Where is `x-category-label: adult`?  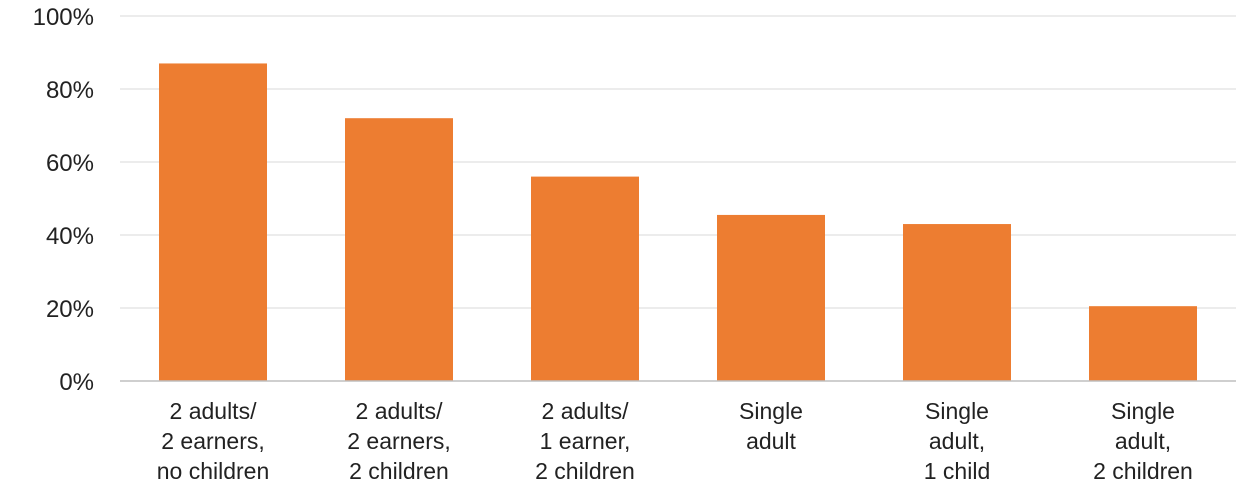 x-category-label: adult is located at coordinates (771, 441).